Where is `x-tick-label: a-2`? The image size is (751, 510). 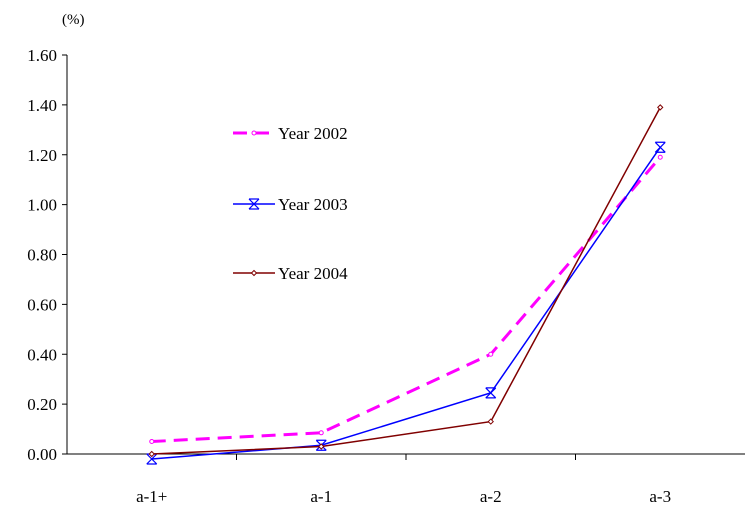
x-tick-label: a-2 is located at coordinates (491, 496).